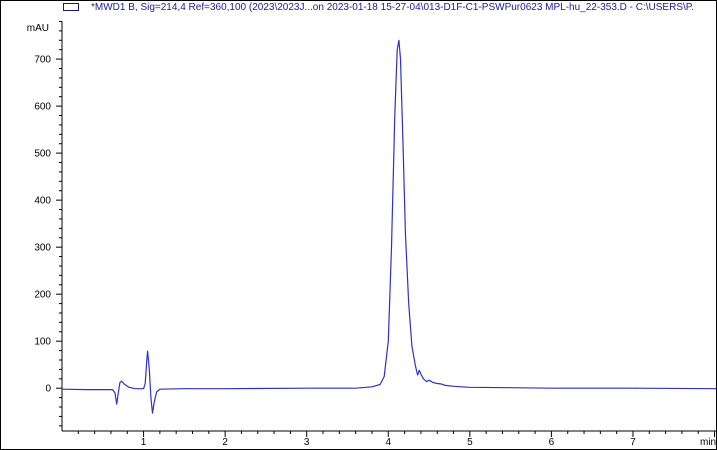 The width and height of the screenshot is (717, 450). I want to click on y-tick-label: 600, so click(42, 107).